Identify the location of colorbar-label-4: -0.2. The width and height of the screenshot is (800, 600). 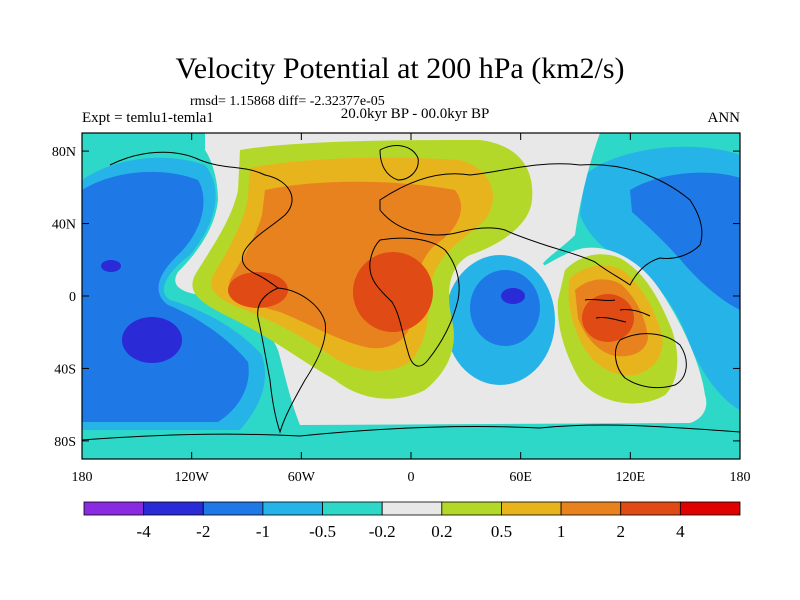
(382, 531).